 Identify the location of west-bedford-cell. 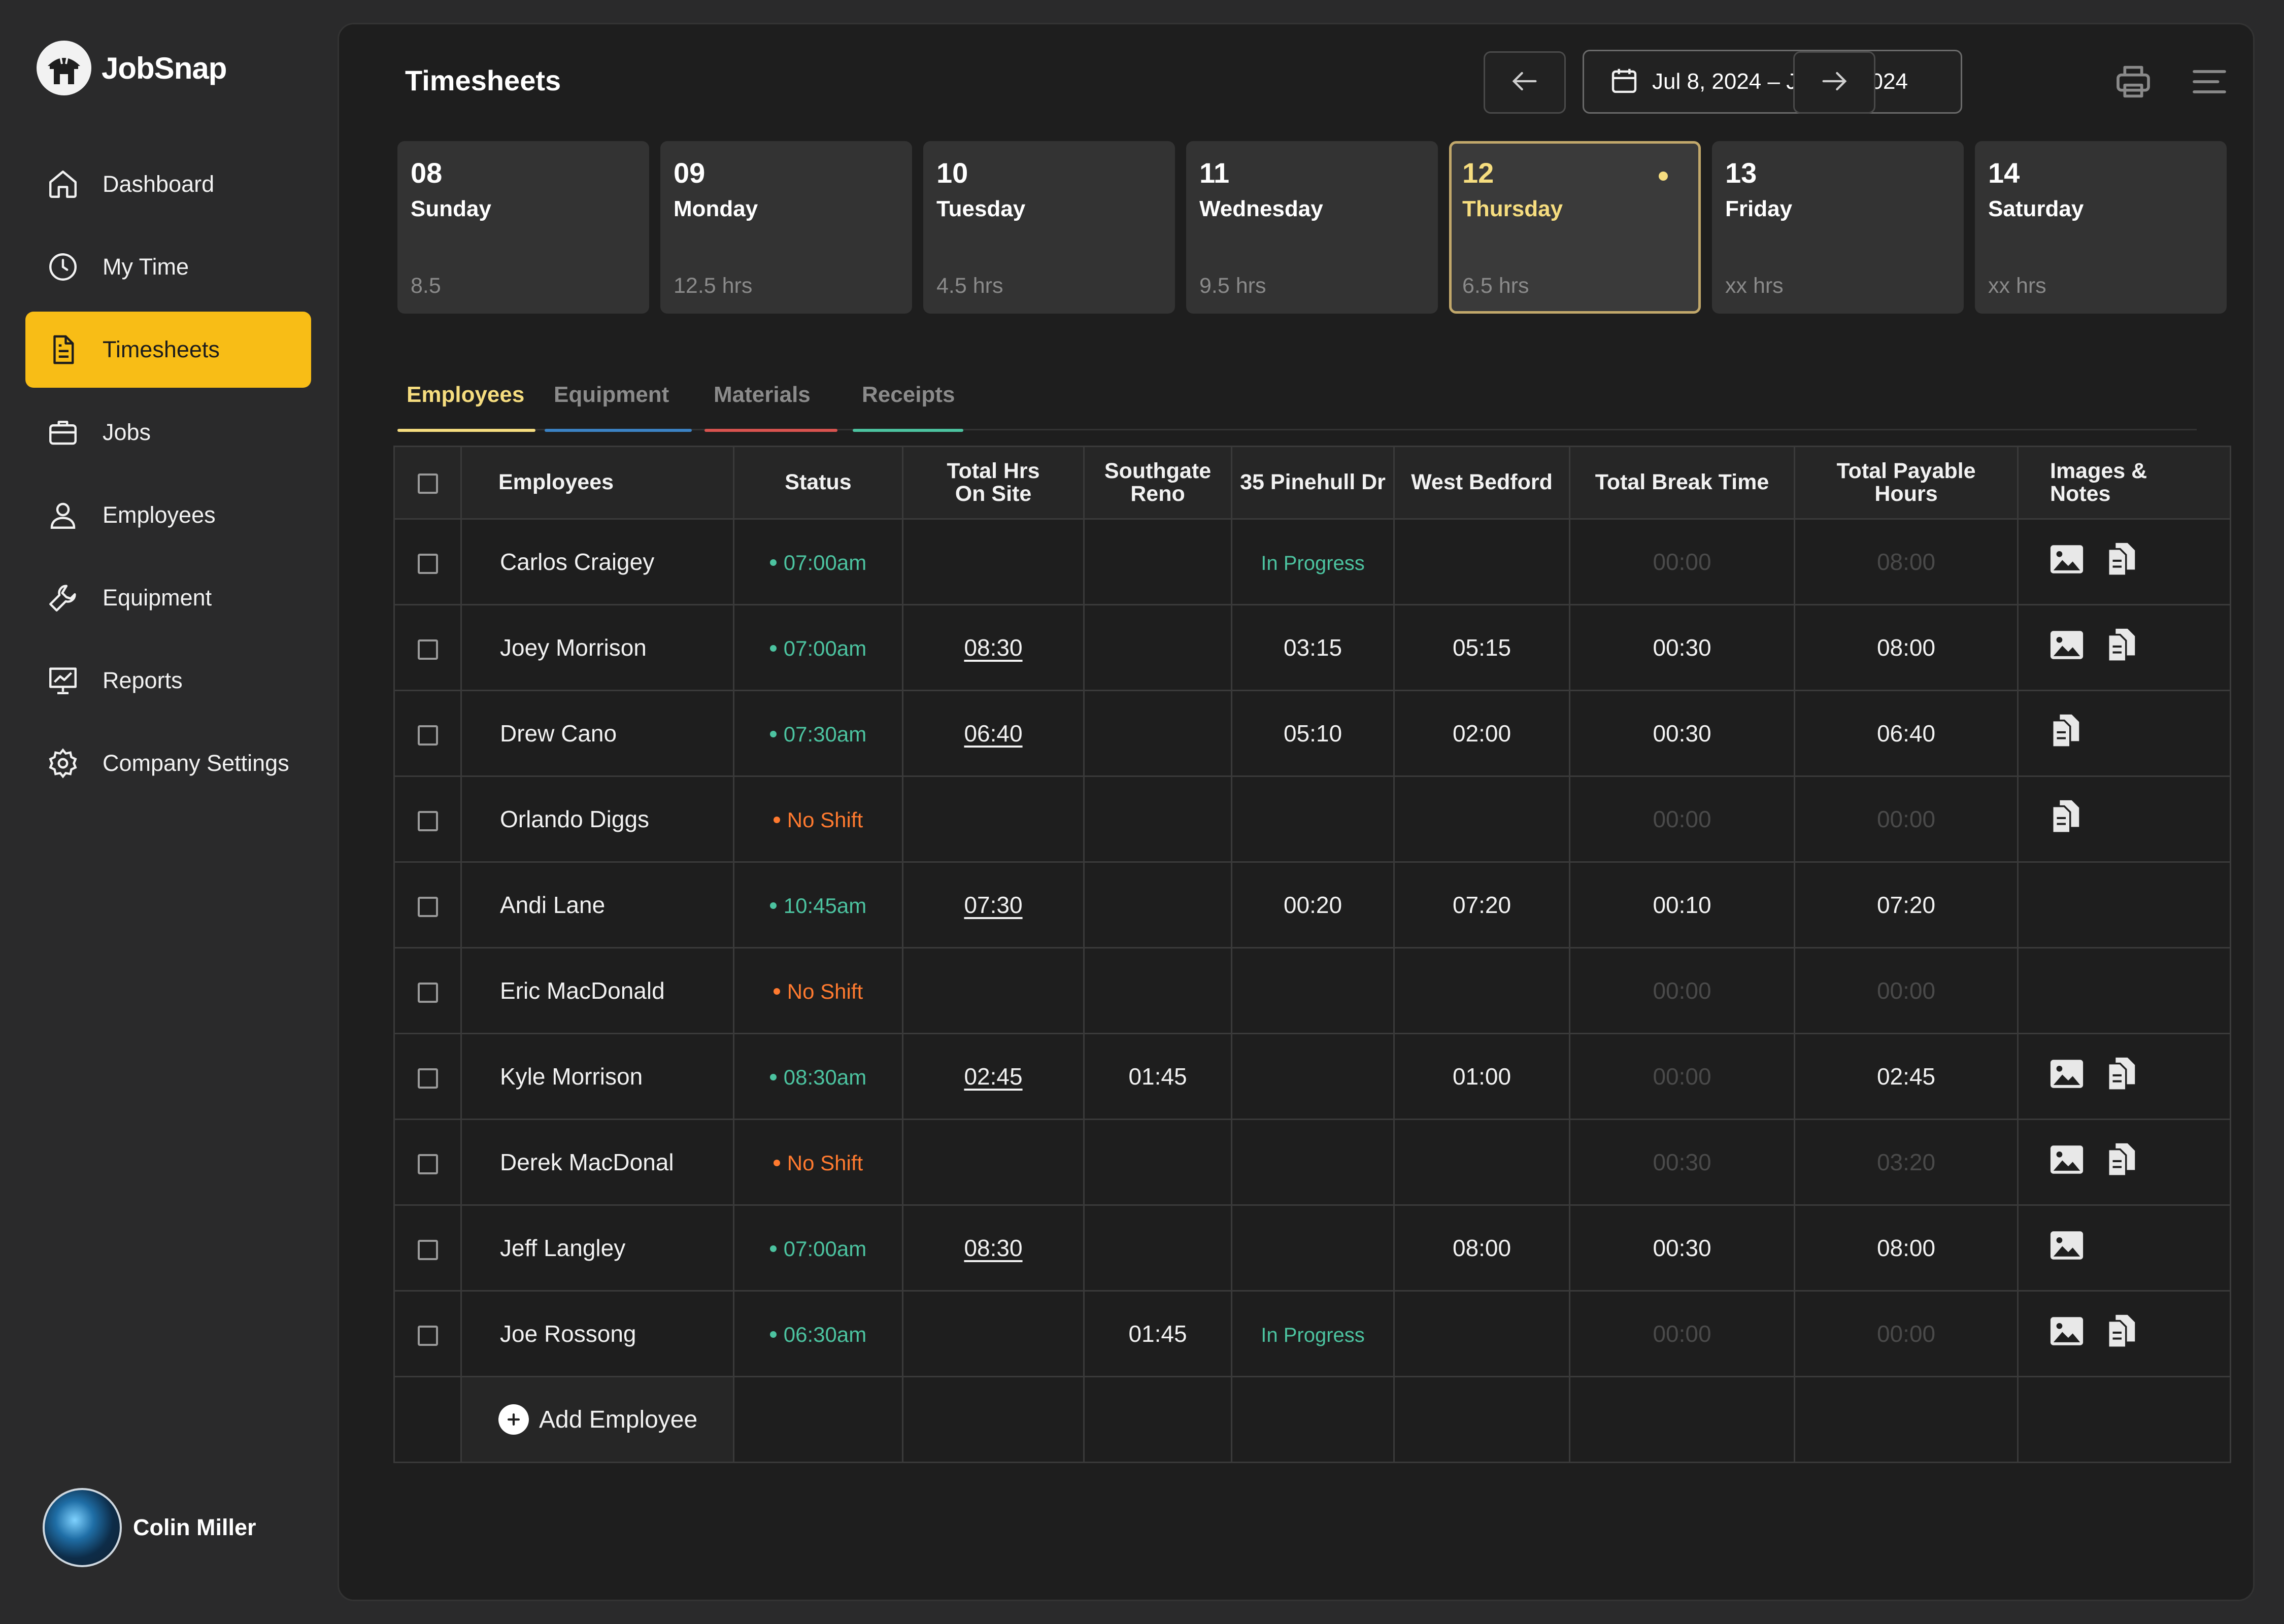
(1481, 819).